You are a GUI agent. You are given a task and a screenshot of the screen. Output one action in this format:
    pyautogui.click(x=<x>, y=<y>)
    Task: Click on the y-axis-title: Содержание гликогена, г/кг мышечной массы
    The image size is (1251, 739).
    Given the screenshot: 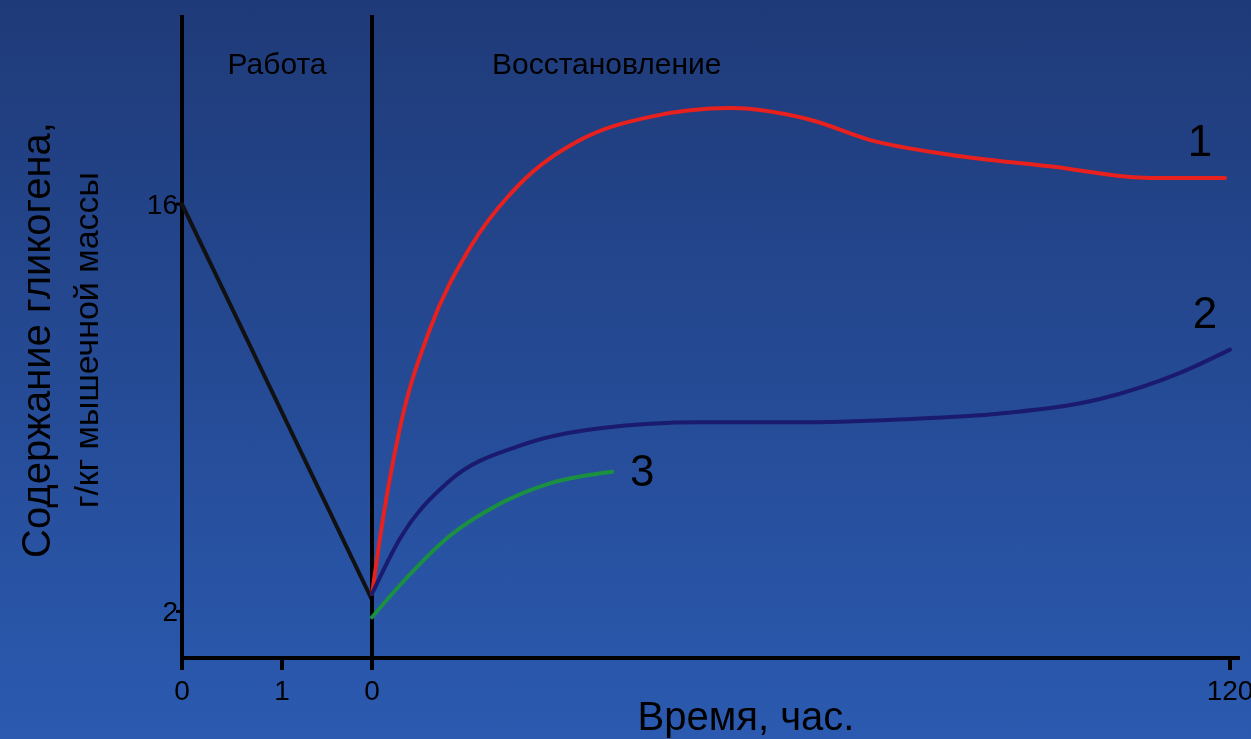 What is the action you would take?
    pyautogui.click(x=59, y=340)
    